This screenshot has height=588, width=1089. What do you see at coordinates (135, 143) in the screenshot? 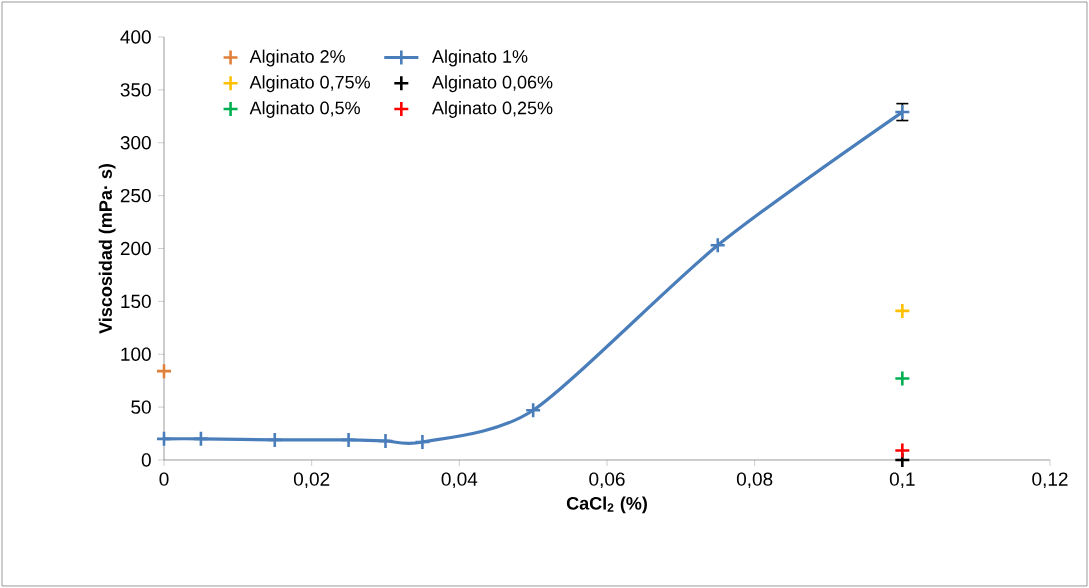
I see `y-tick-label: 300` at bounding box center [135, 143].